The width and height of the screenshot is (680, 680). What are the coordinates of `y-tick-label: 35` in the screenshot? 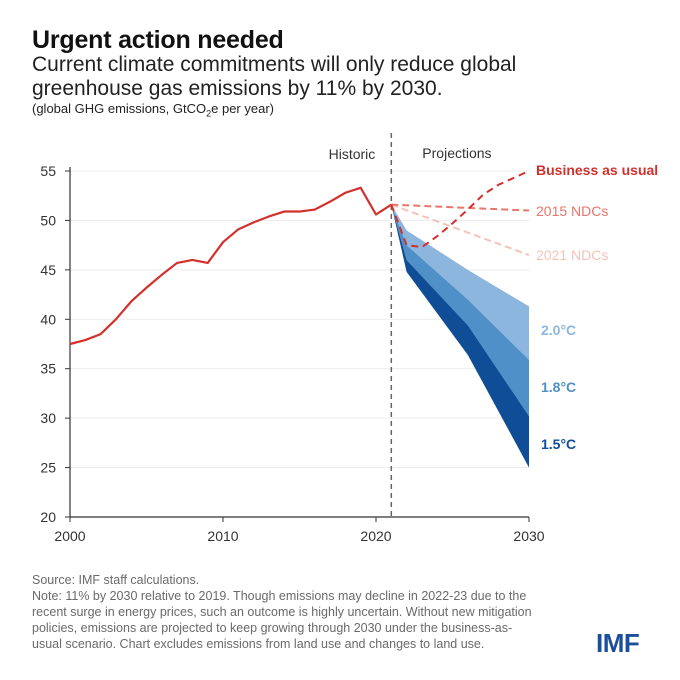 It's located at (48, 369).